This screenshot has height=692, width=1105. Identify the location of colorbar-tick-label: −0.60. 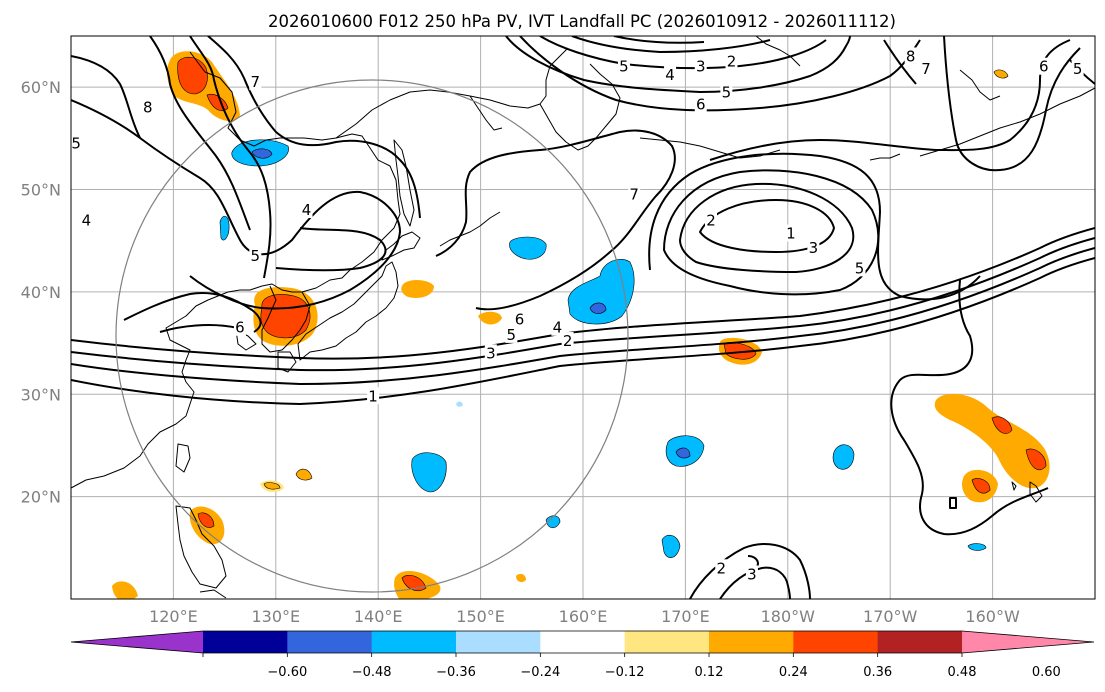
(287, 672).